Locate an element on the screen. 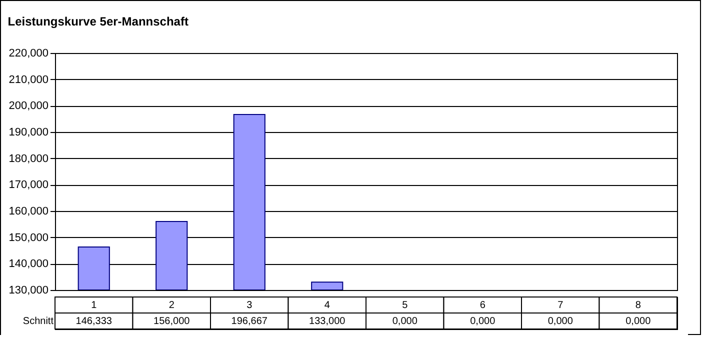  y-tick-label: 150,000 is located at coordinates (28, 238).